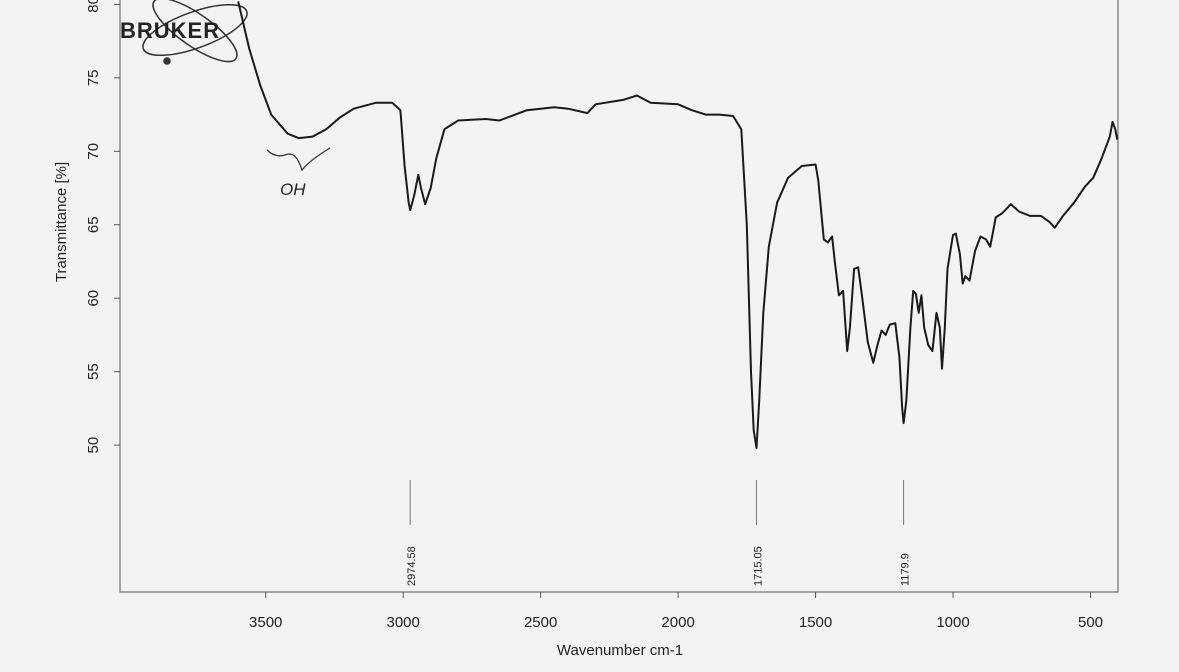 This screenshot has height=672, width=1179. What do you see at coordinates (93, 78) in the screenshot?
I see `y-tick-label: 75` at bounding box center [93, 78].